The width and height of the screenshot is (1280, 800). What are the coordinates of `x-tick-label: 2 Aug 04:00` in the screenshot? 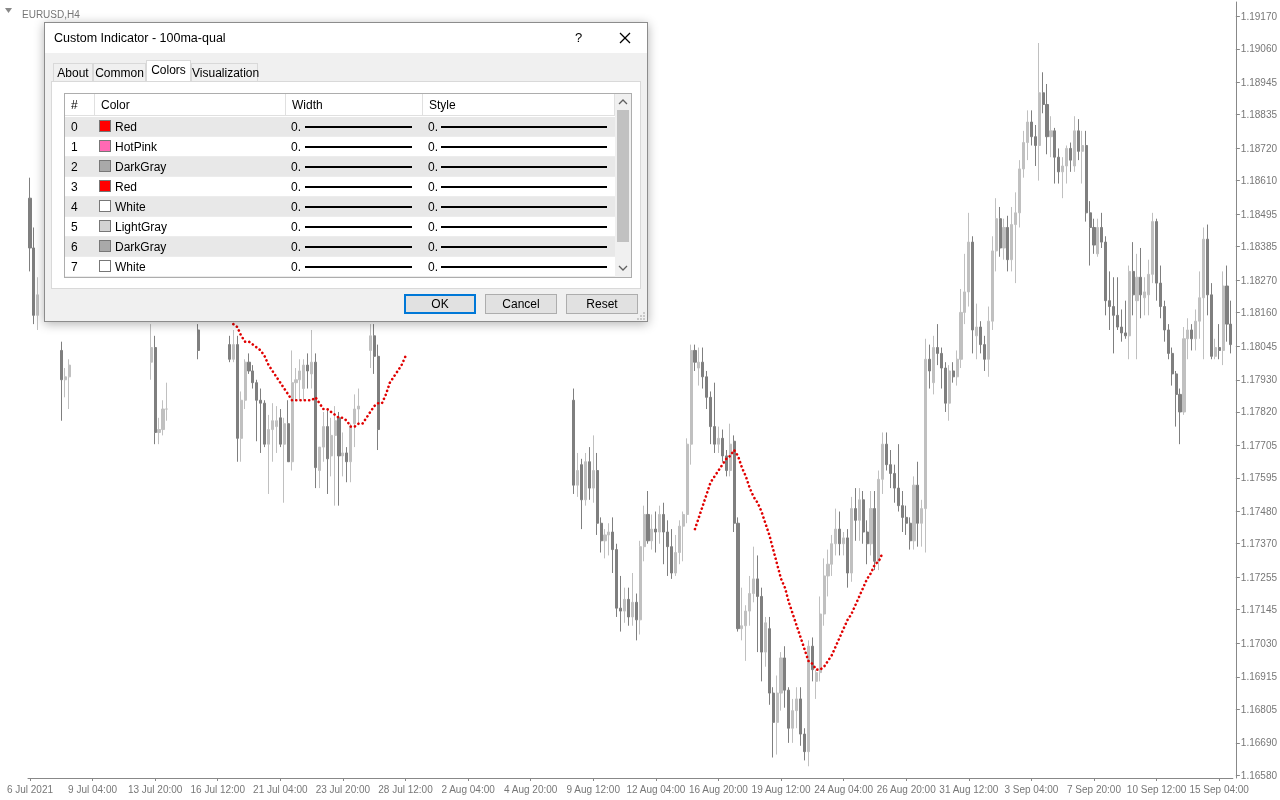 It's located at (468, 789).